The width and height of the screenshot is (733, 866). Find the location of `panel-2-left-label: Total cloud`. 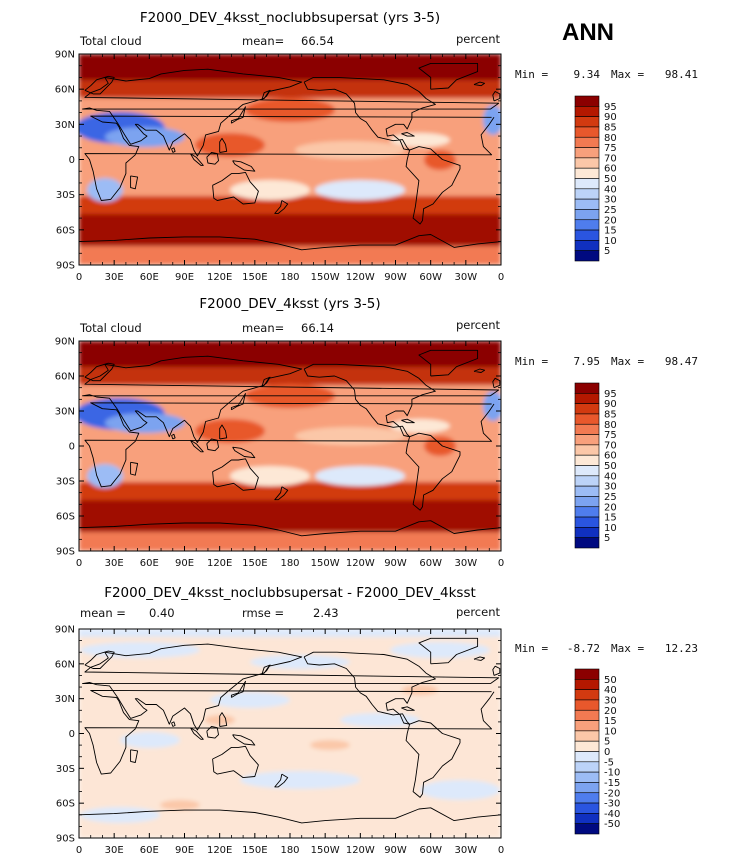

panel-2-left-label: Total cloud is located at coordinates (110, 328).